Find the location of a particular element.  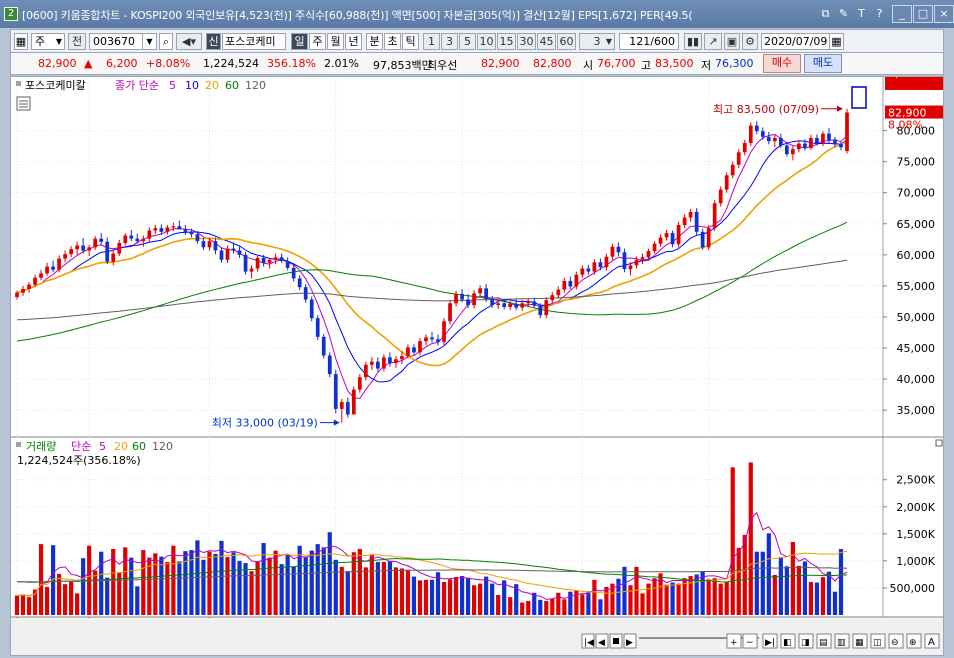

period-tick-button: 틱 is located at coordinates (410, 41).